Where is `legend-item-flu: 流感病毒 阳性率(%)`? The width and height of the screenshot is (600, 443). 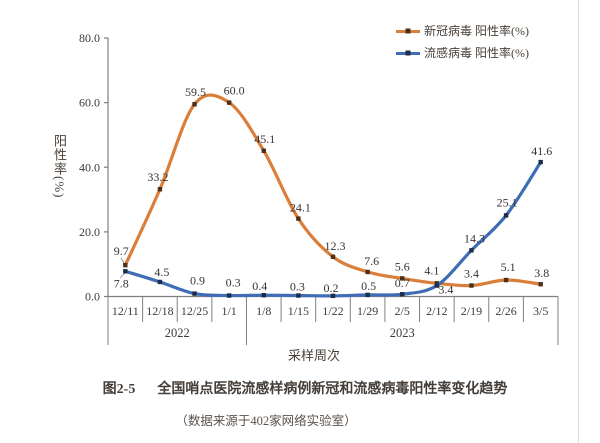 legend-item-flu: 流感病毒 阳性率(%) is located at coordinates (462, 53).